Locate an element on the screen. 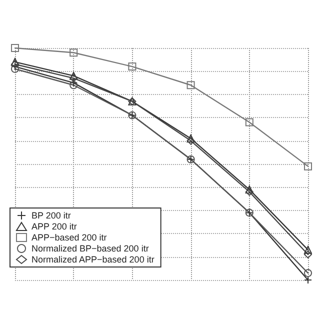 Image resolution: width=320 pixels, height=320 pixels. legend-label: BP 200 itr is located at coordinates (51, 215).